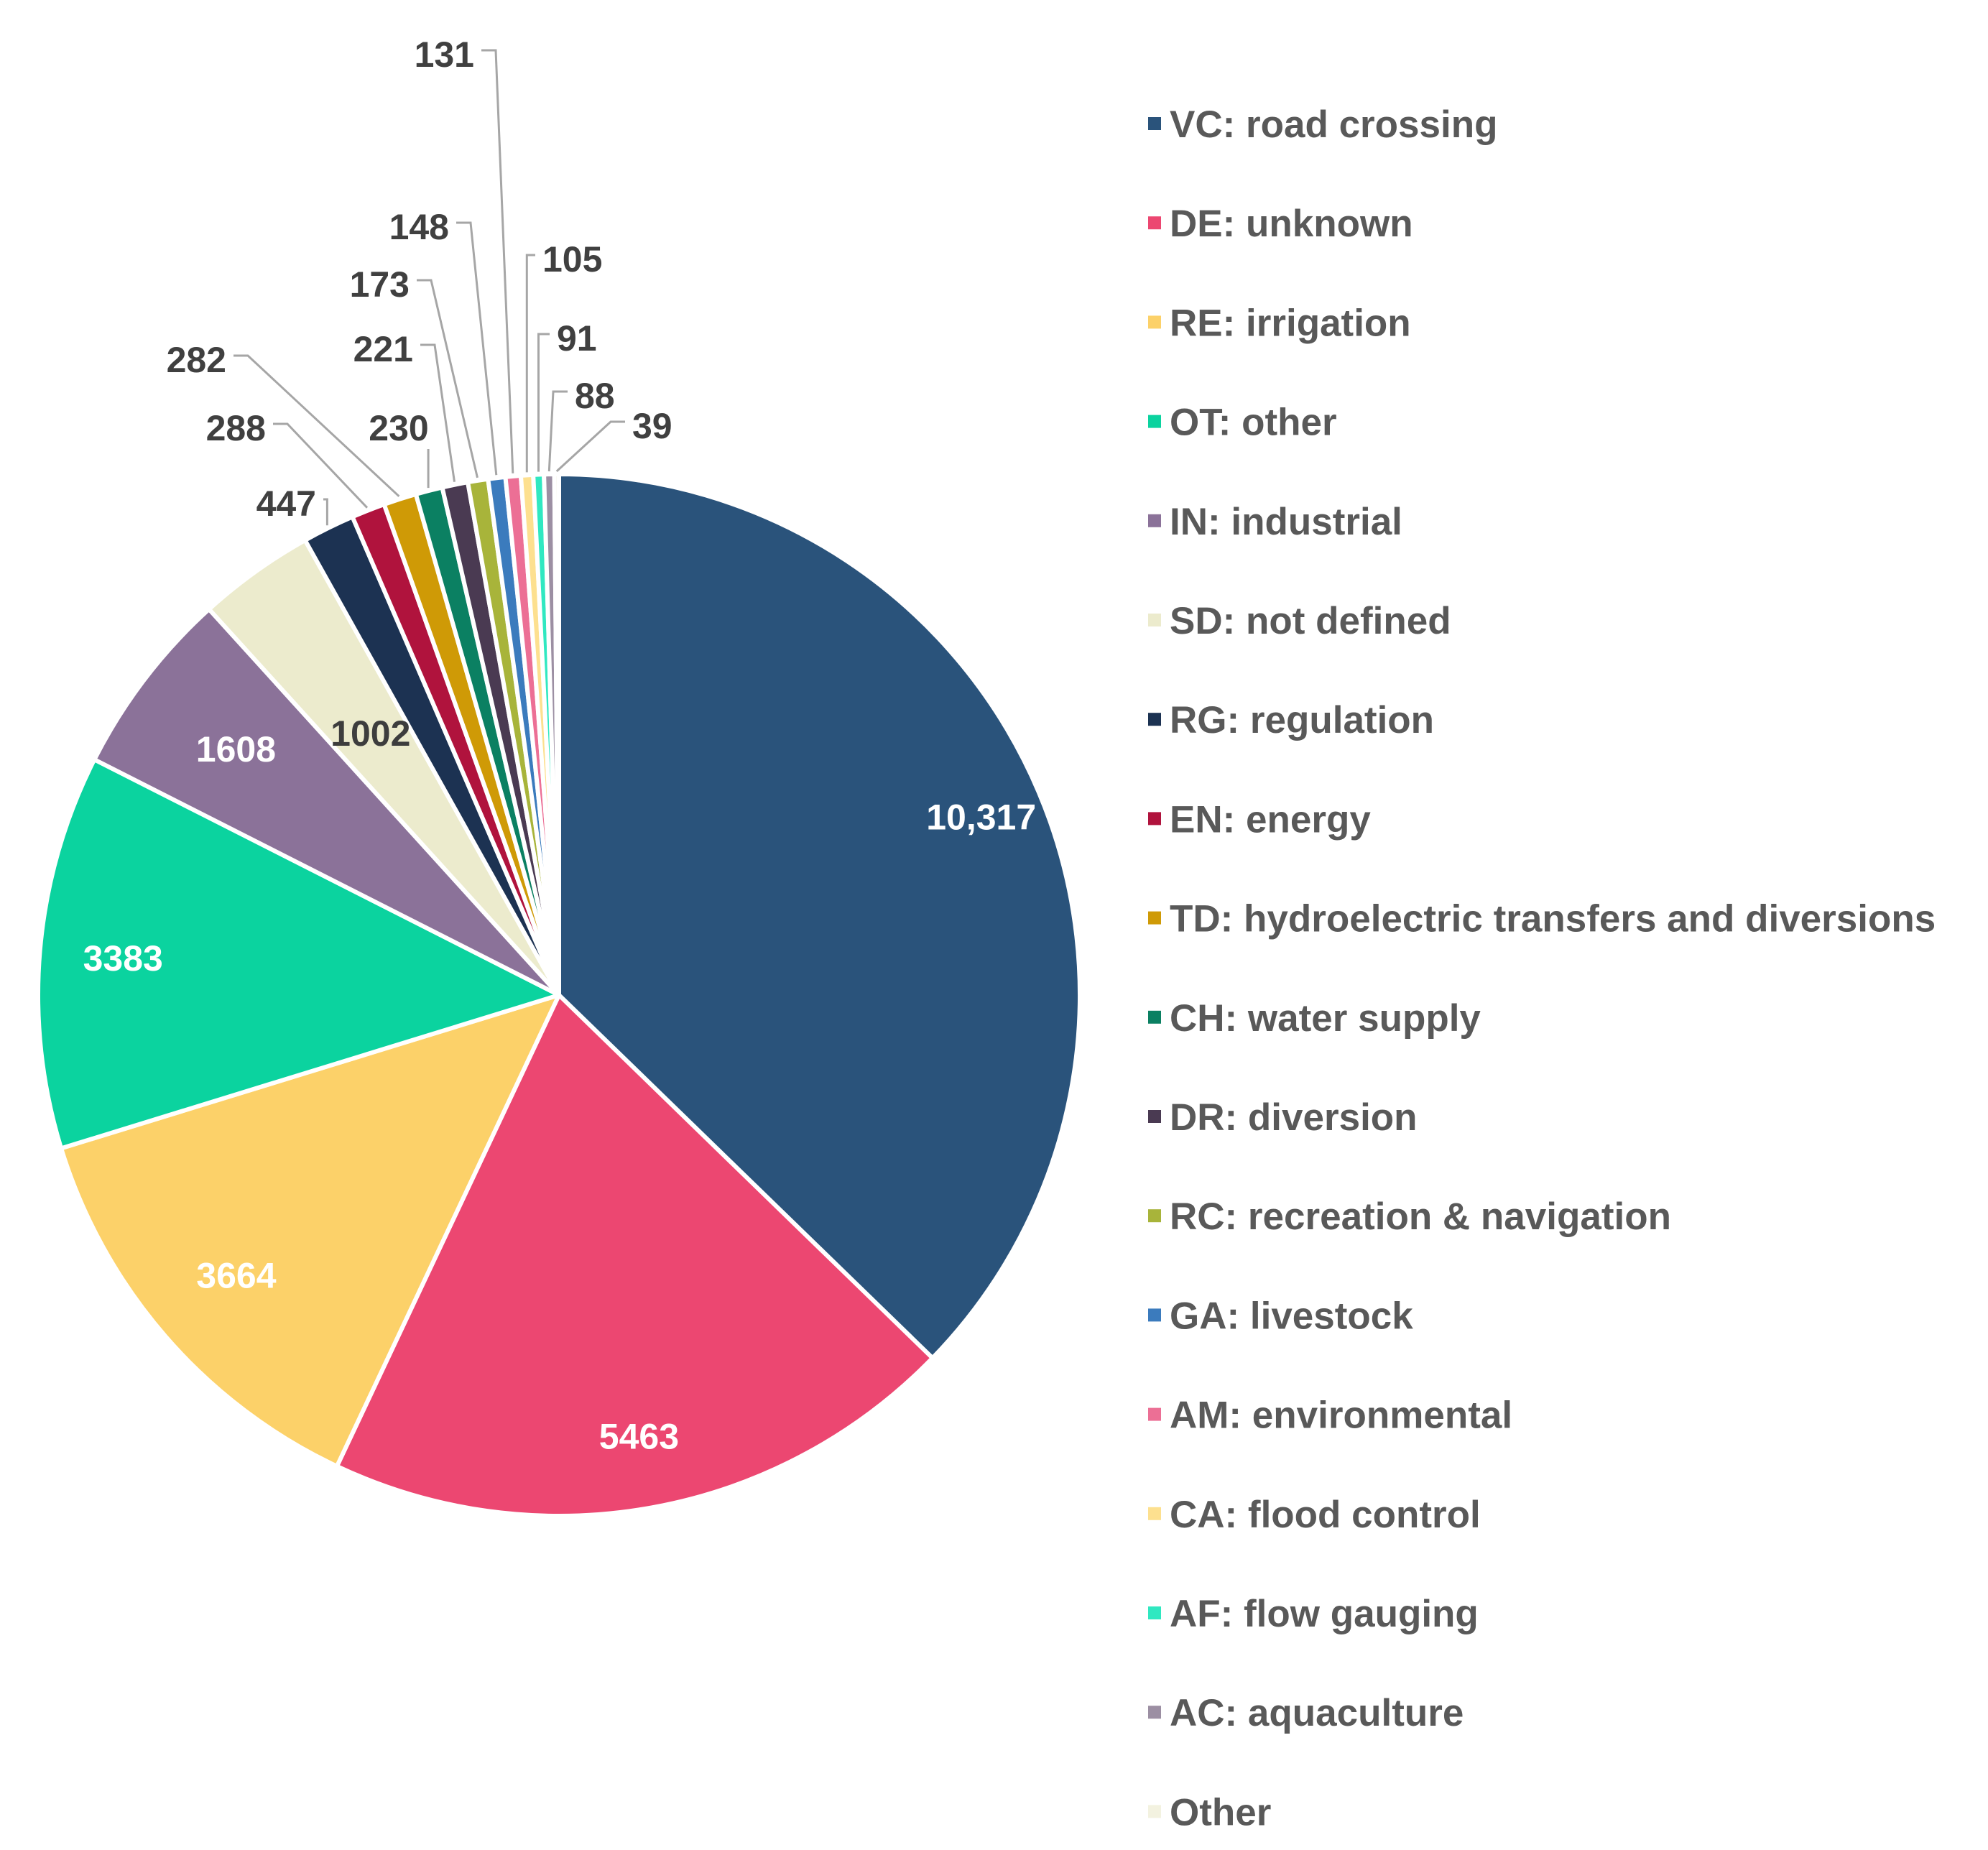 The image size is (1988, 1850). I want to click on legend-item-re-irrigation: RE: irrigation, so click(1280, 323).